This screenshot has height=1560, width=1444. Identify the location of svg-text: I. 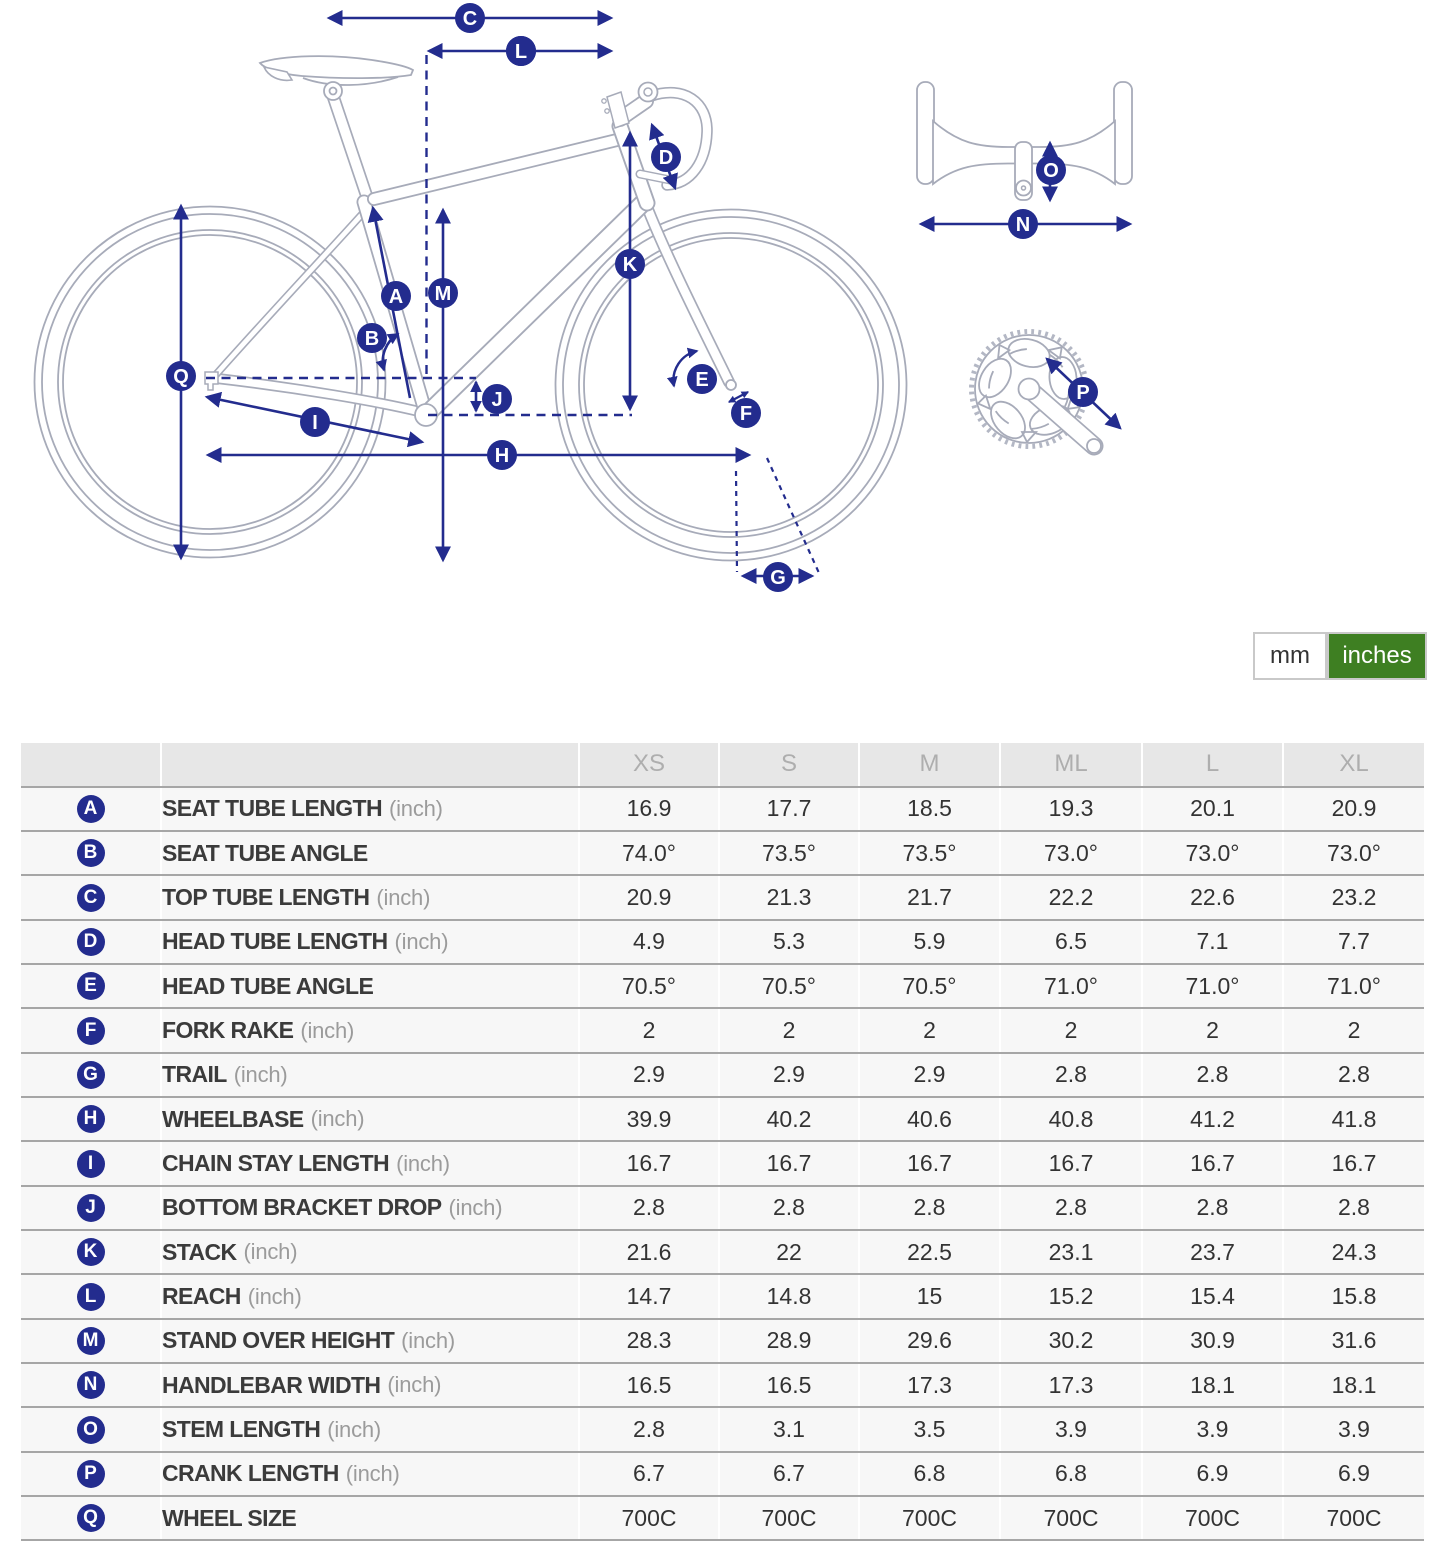
(315, 423).